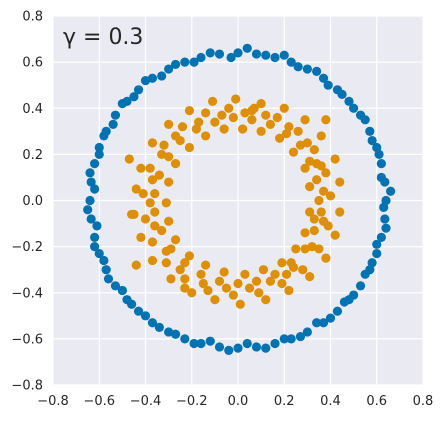  I want to click on x-tick-label-5: 0.2, so click(284, 401).